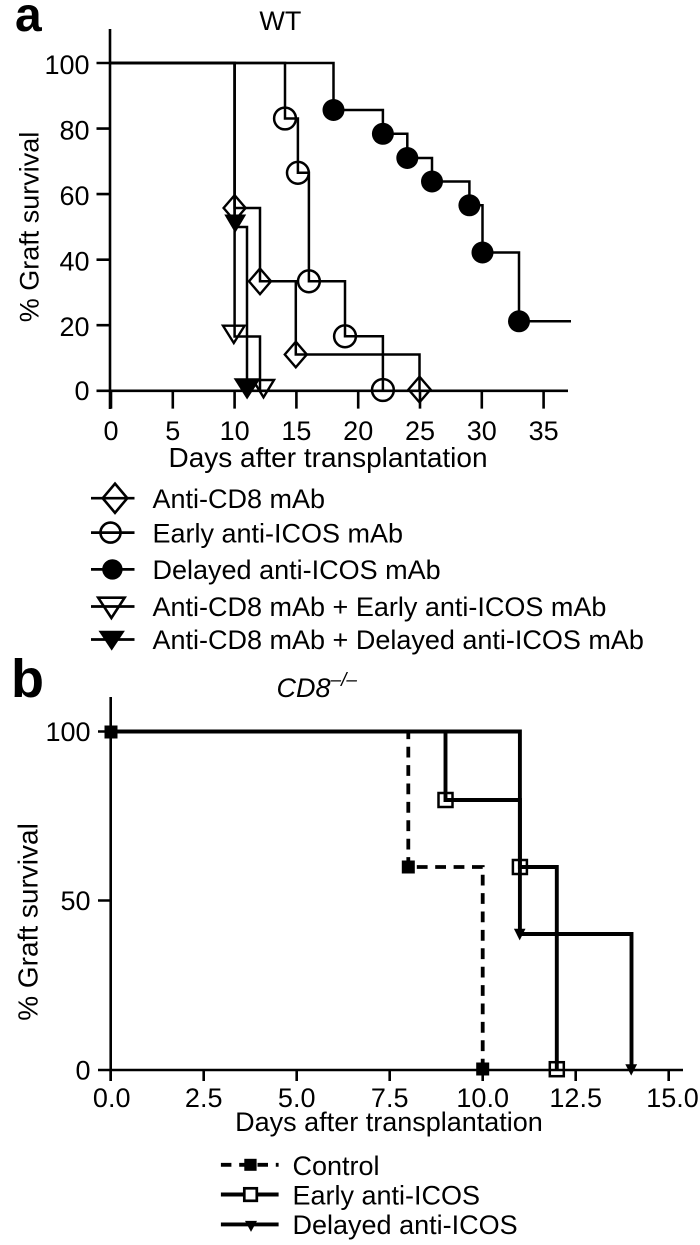 This screenshot has width=700, height=1245. Describe the element at coordinates (390, 1098) in the screenshot. I see `svg-text: 7.5` at that location.